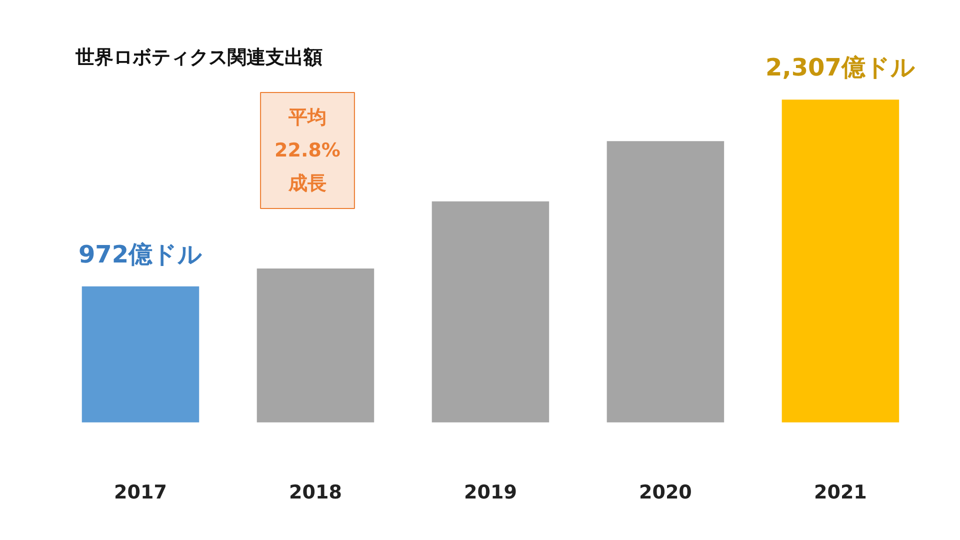 The height and width of the screenshot is (540, 960). What do you see at coordinates (140, 493) in the screenshot?
I see `x-tick-label: 2017` at bounding box center [140, 493].